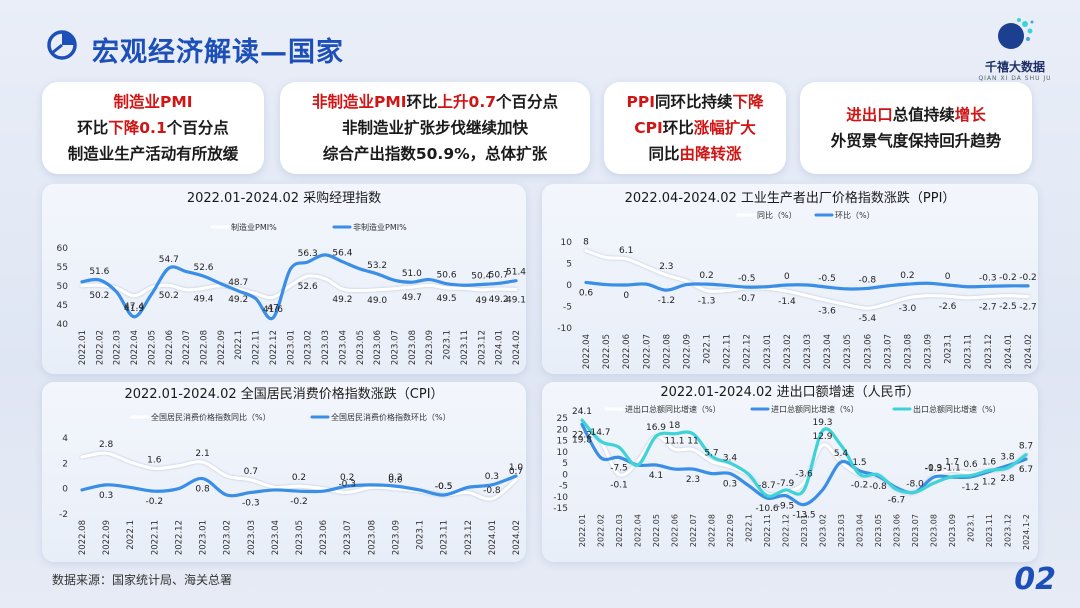 This screenshot has height=608, width=1080. Describe the element at coordinates (567, 243) in the screenshot. I see `y-tick-label: 10` at that location.